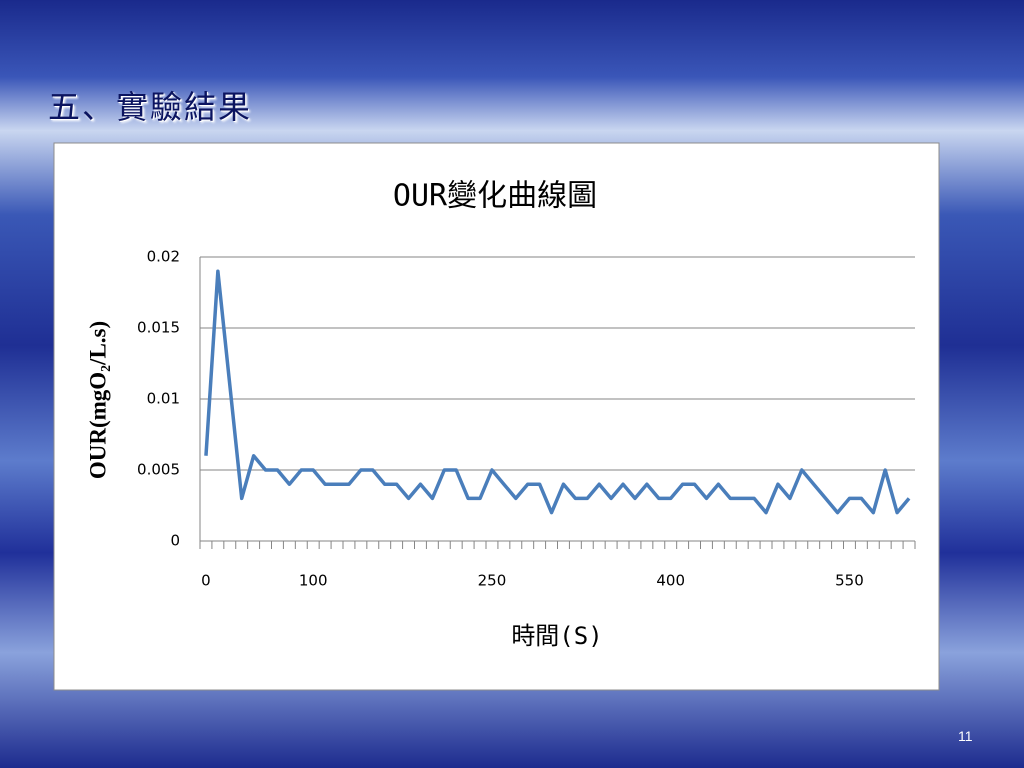 The height and width of the screenshot is (768, 1024). Describe the element at coordinates (163, 257) in the screenshot. I see `y-tick-label: 0.02` at that location.